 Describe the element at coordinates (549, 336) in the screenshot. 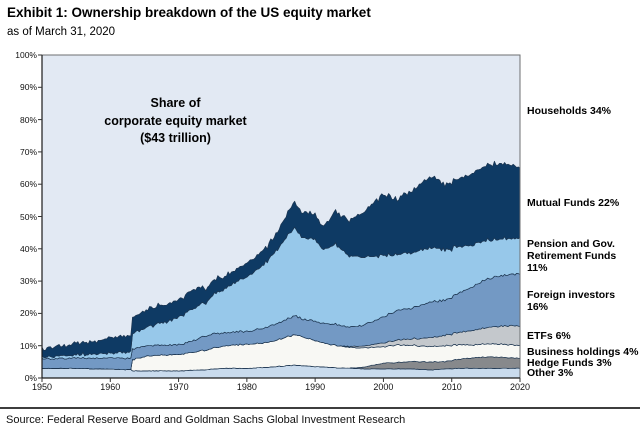

I see `series-label-etfs: ETFs 6%` at that location.